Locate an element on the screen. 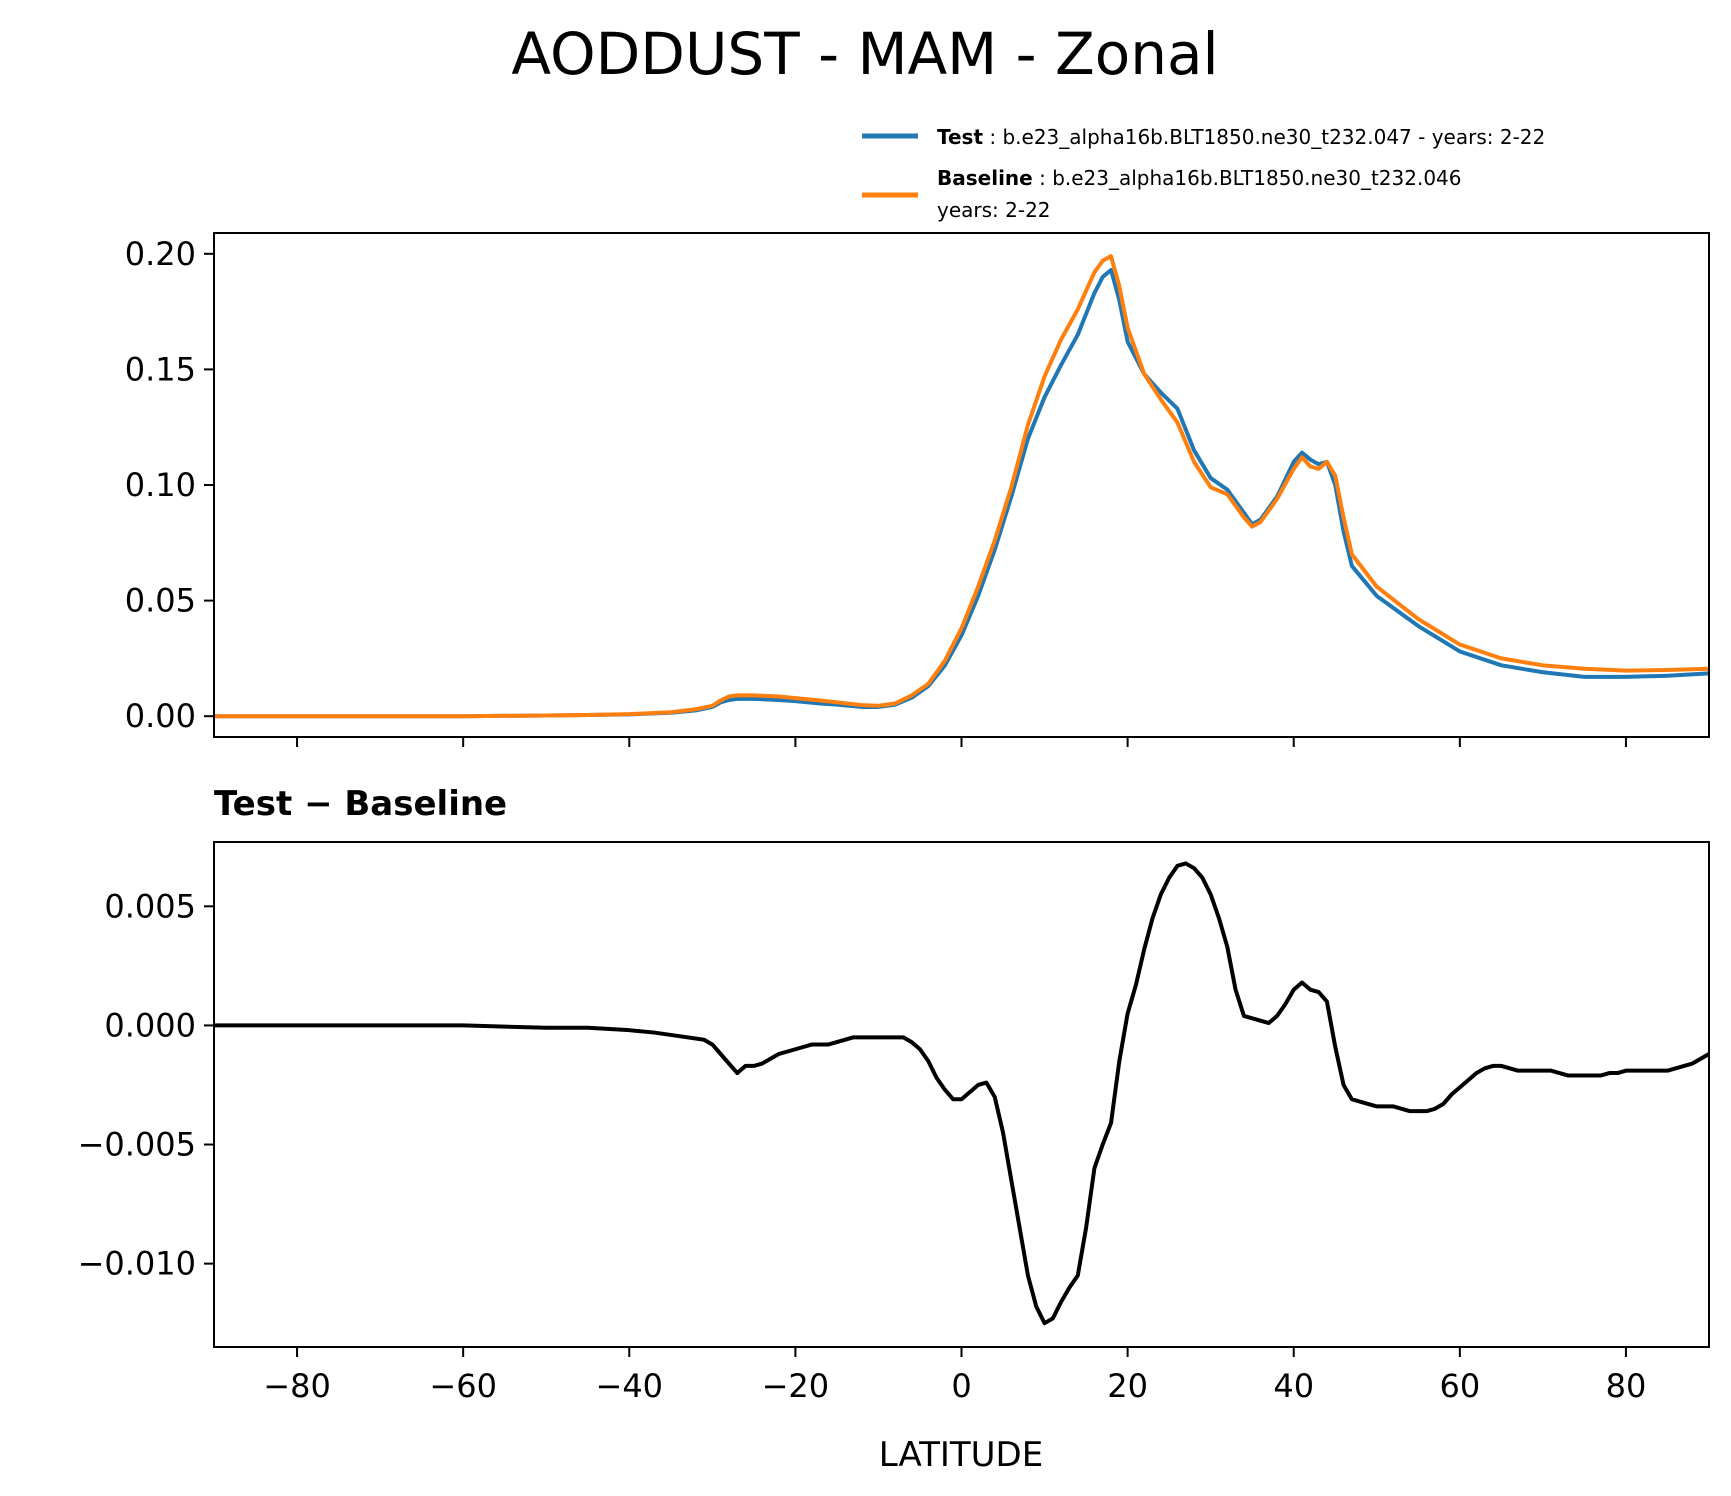  legend-label-baseline-bold: Baseline is located at coordinates (985, 178).